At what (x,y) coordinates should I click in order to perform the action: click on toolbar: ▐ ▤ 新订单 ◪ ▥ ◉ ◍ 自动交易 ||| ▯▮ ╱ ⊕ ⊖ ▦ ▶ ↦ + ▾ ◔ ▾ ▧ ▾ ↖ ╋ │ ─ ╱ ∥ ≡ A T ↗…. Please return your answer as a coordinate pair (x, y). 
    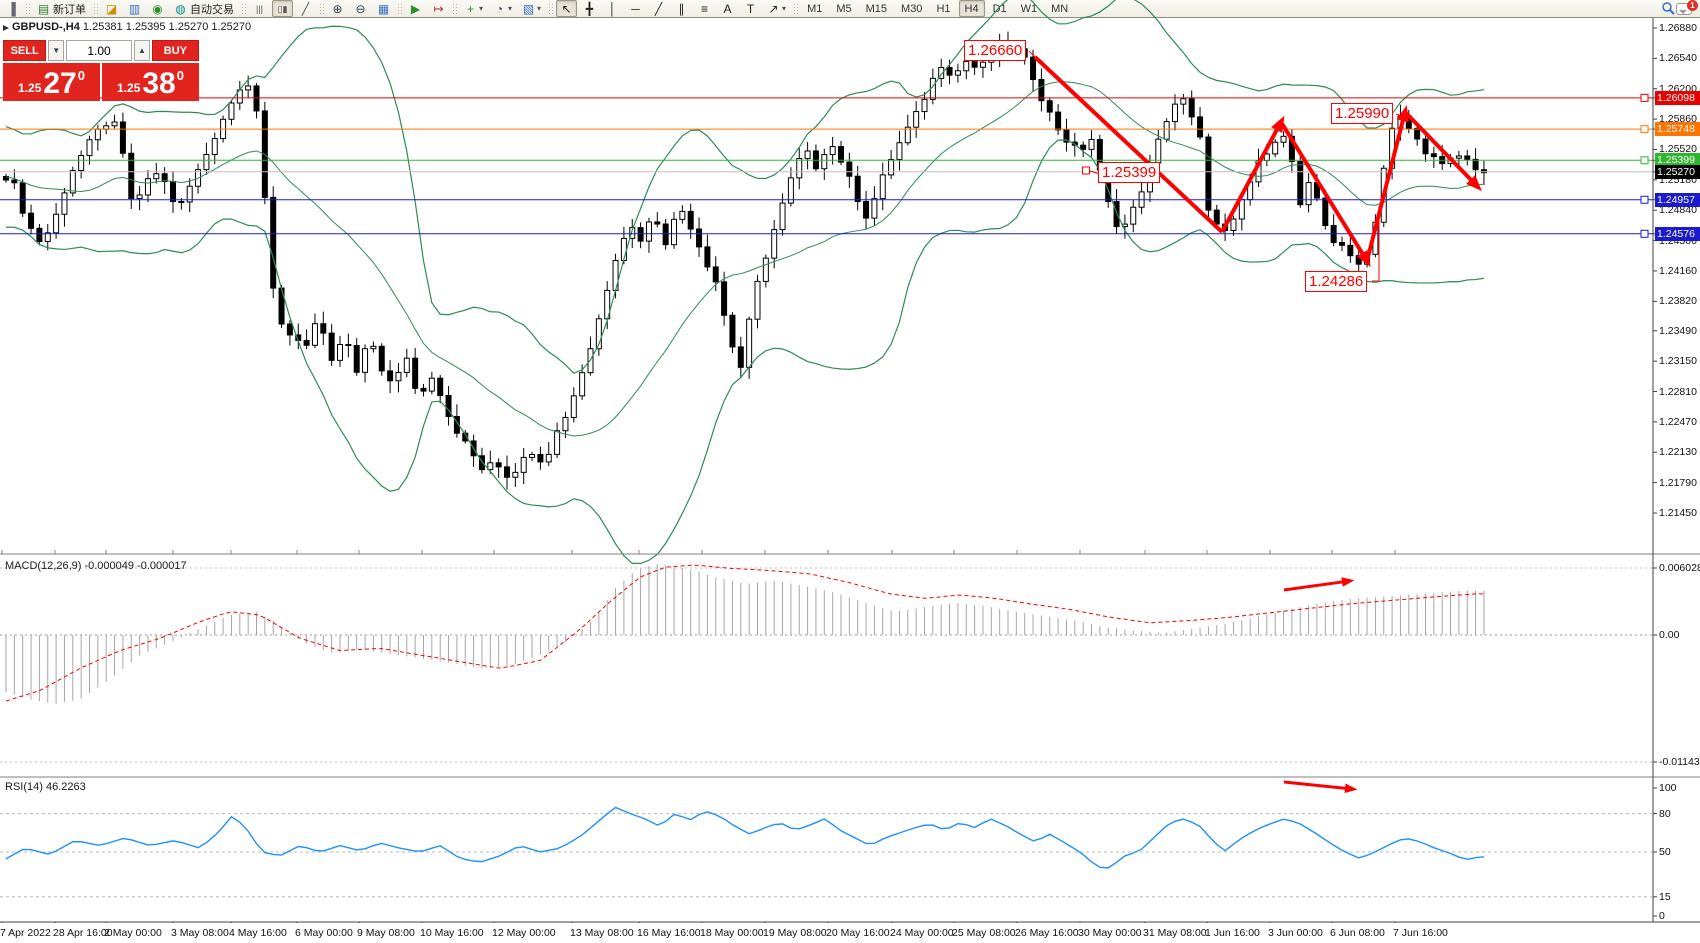
    Looking at the image, I should click on (850, 9).